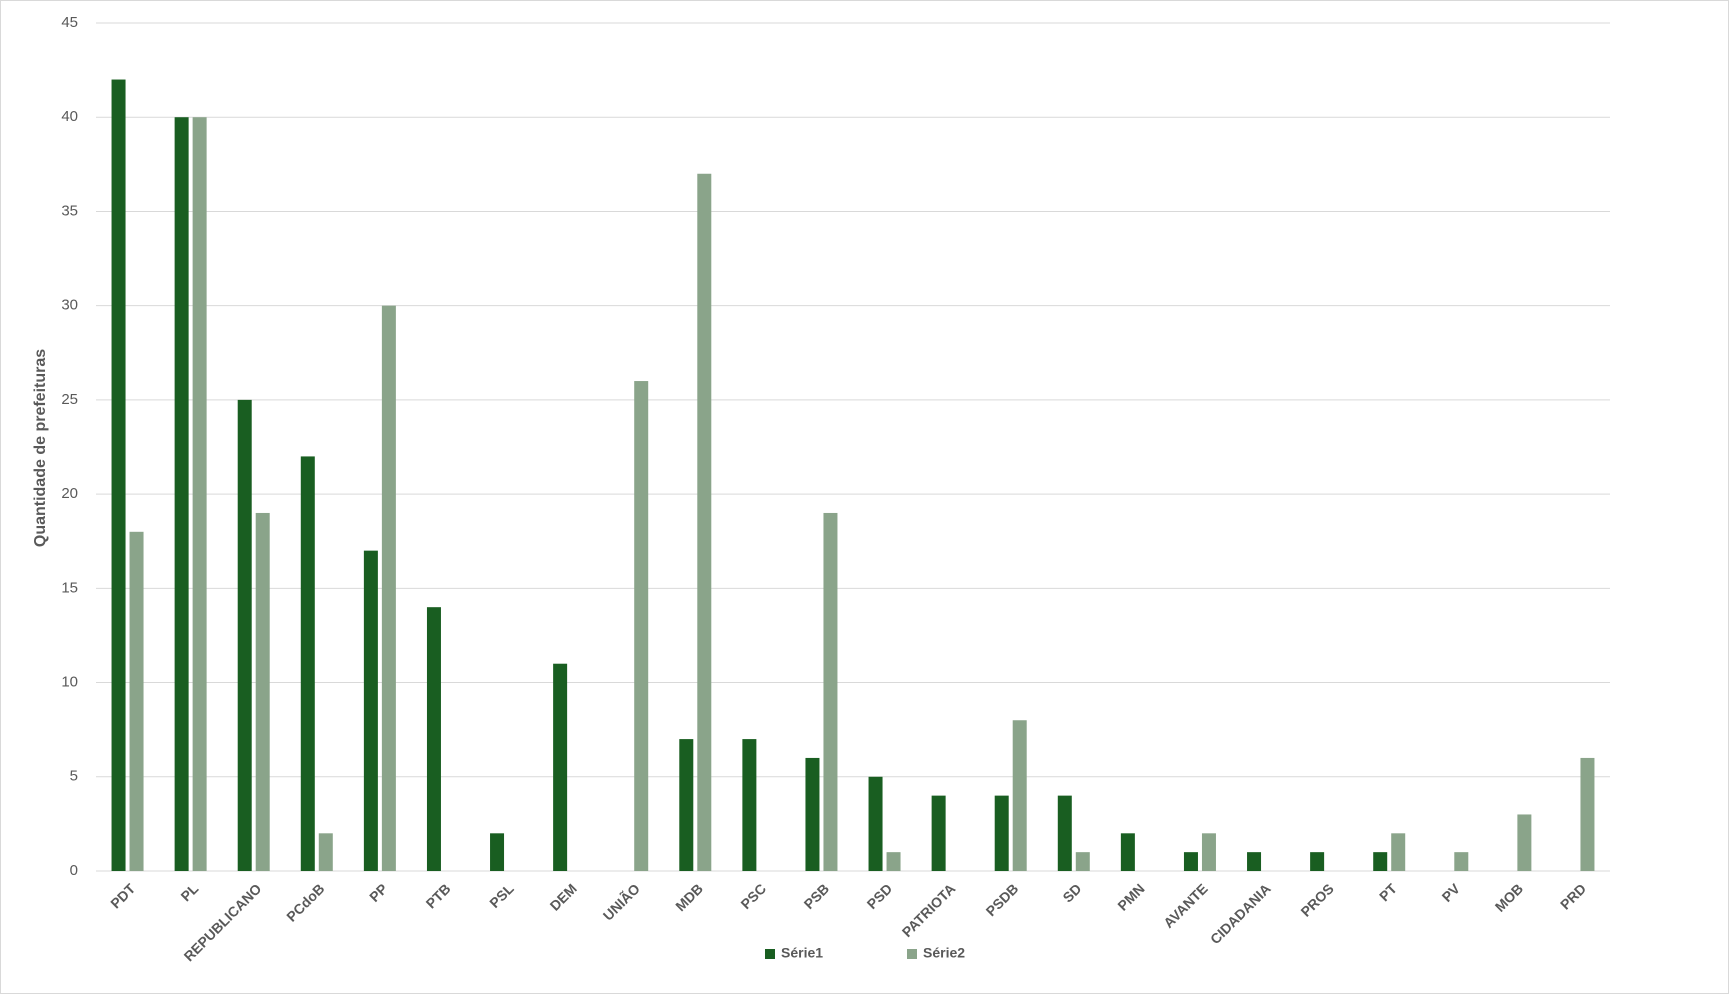 The image size is (1729, 994). What do you see at coordinates (74, 776) in the screenshot?
I see `y-tick-label: 5` at bounding box center [74, 776].